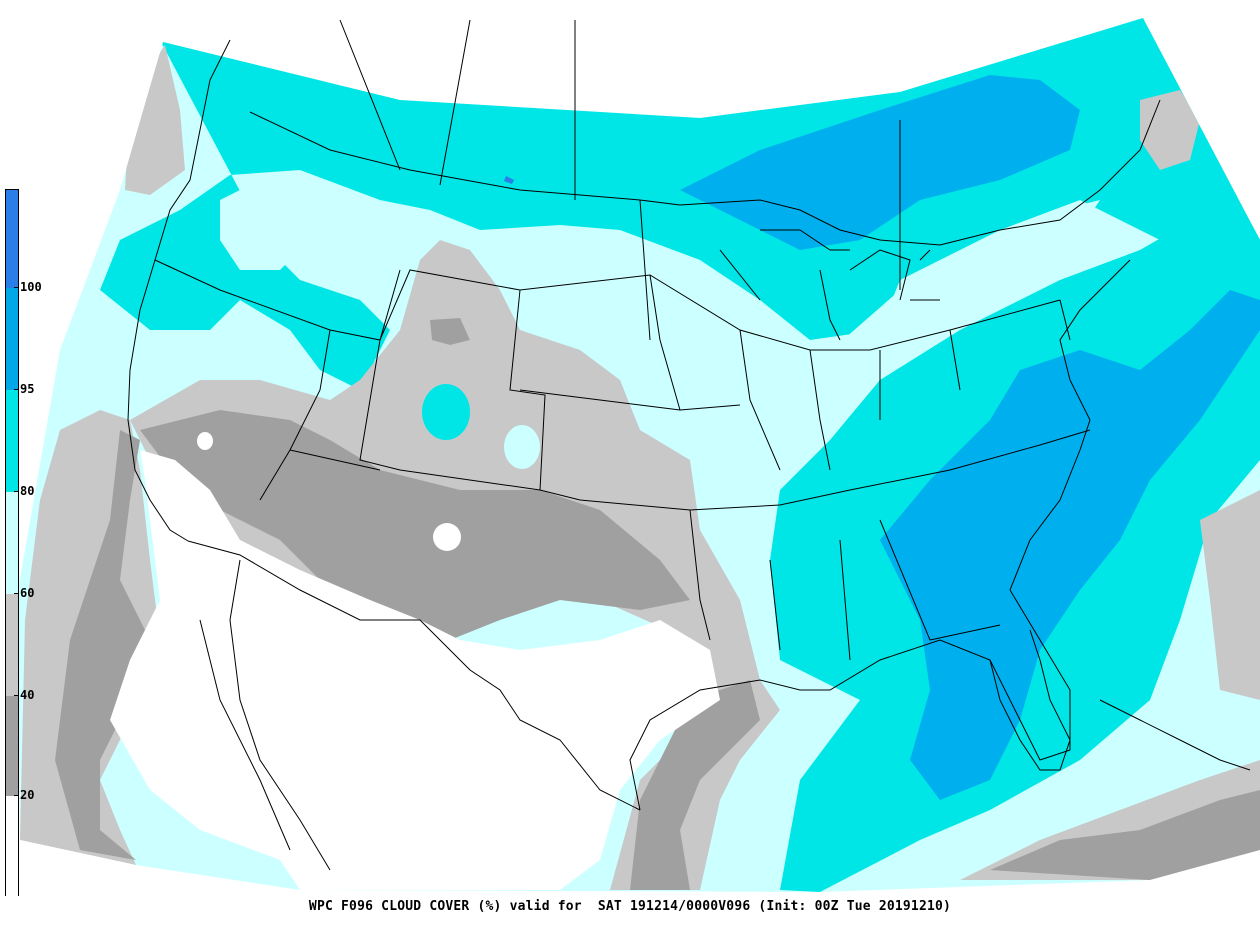  I want to click on legend-tick-label: 60, so click(27, 593).